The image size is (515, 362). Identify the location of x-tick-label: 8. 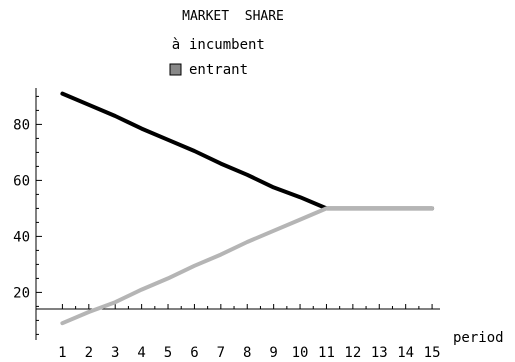
(247, 353).